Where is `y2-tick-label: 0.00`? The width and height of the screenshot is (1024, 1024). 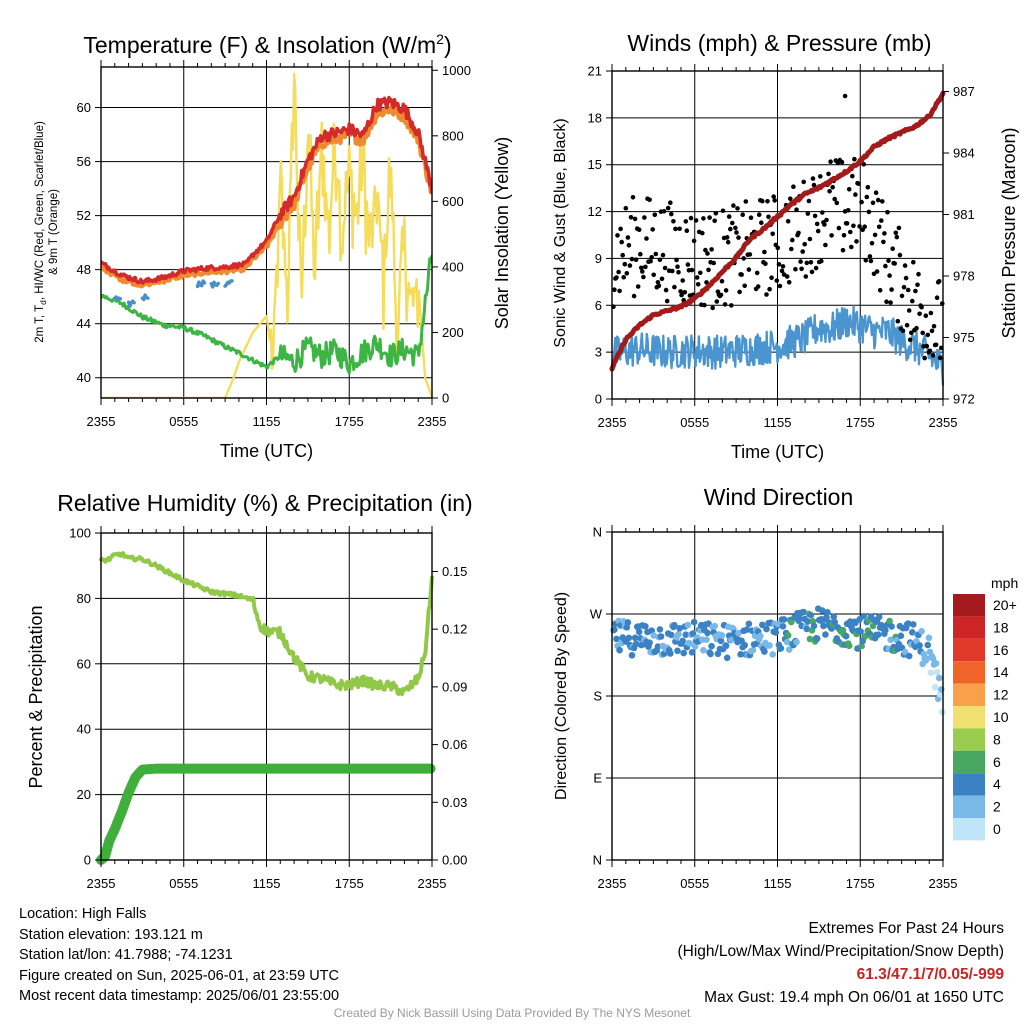
y2-tick-label: 0.00 is located at coordinates (454, 860).